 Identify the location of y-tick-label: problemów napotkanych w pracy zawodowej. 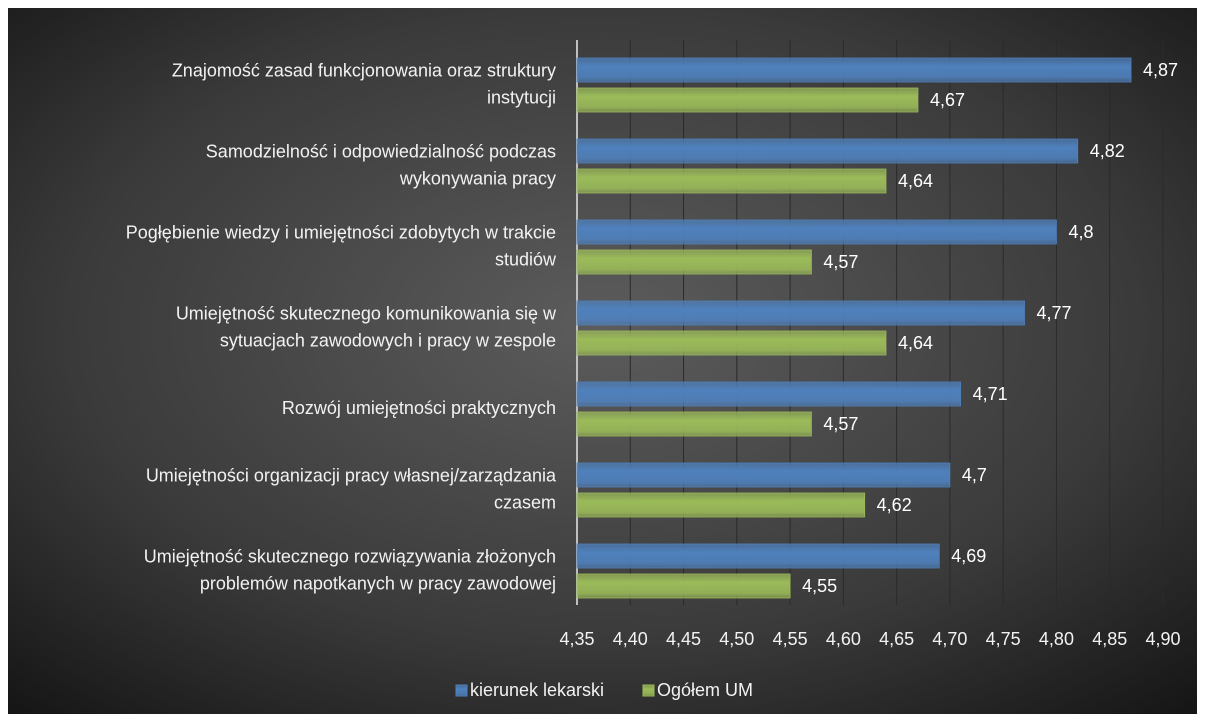
(378, 583).